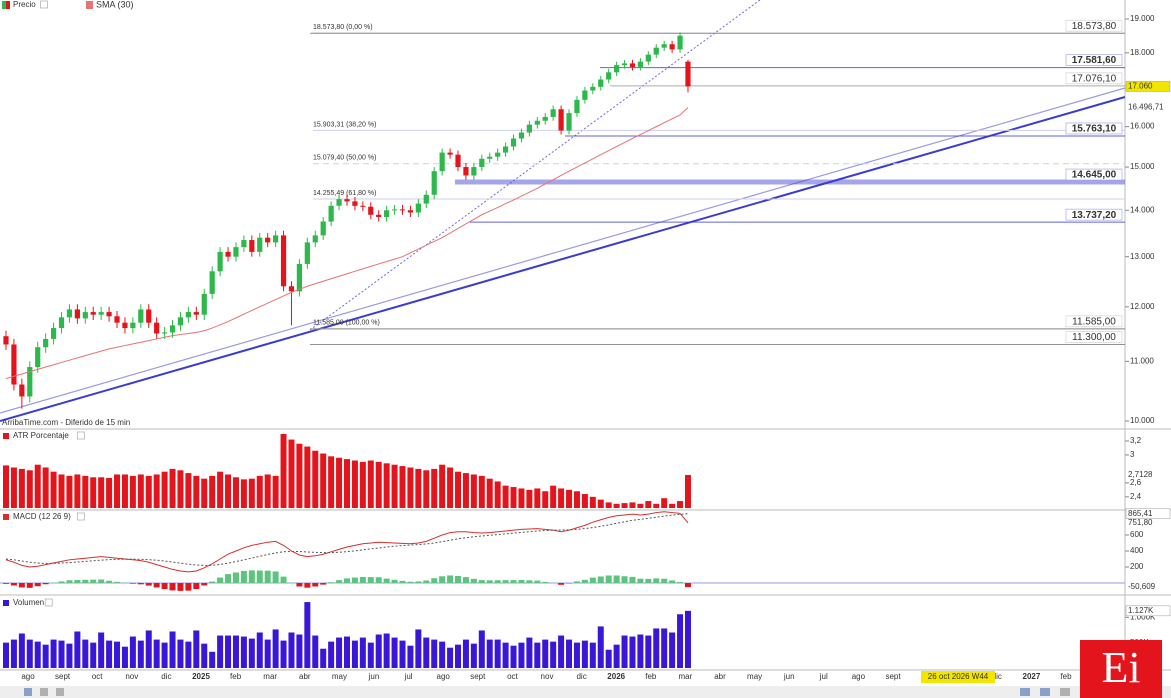  Describe the element at coordinates (344, 124) in the screenshot. I see `fib-label: 15.903,31 (38,20 %)` at that location.